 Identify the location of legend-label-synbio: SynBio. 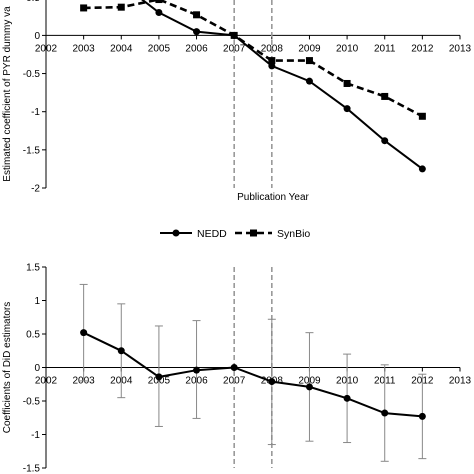
(293, 234).